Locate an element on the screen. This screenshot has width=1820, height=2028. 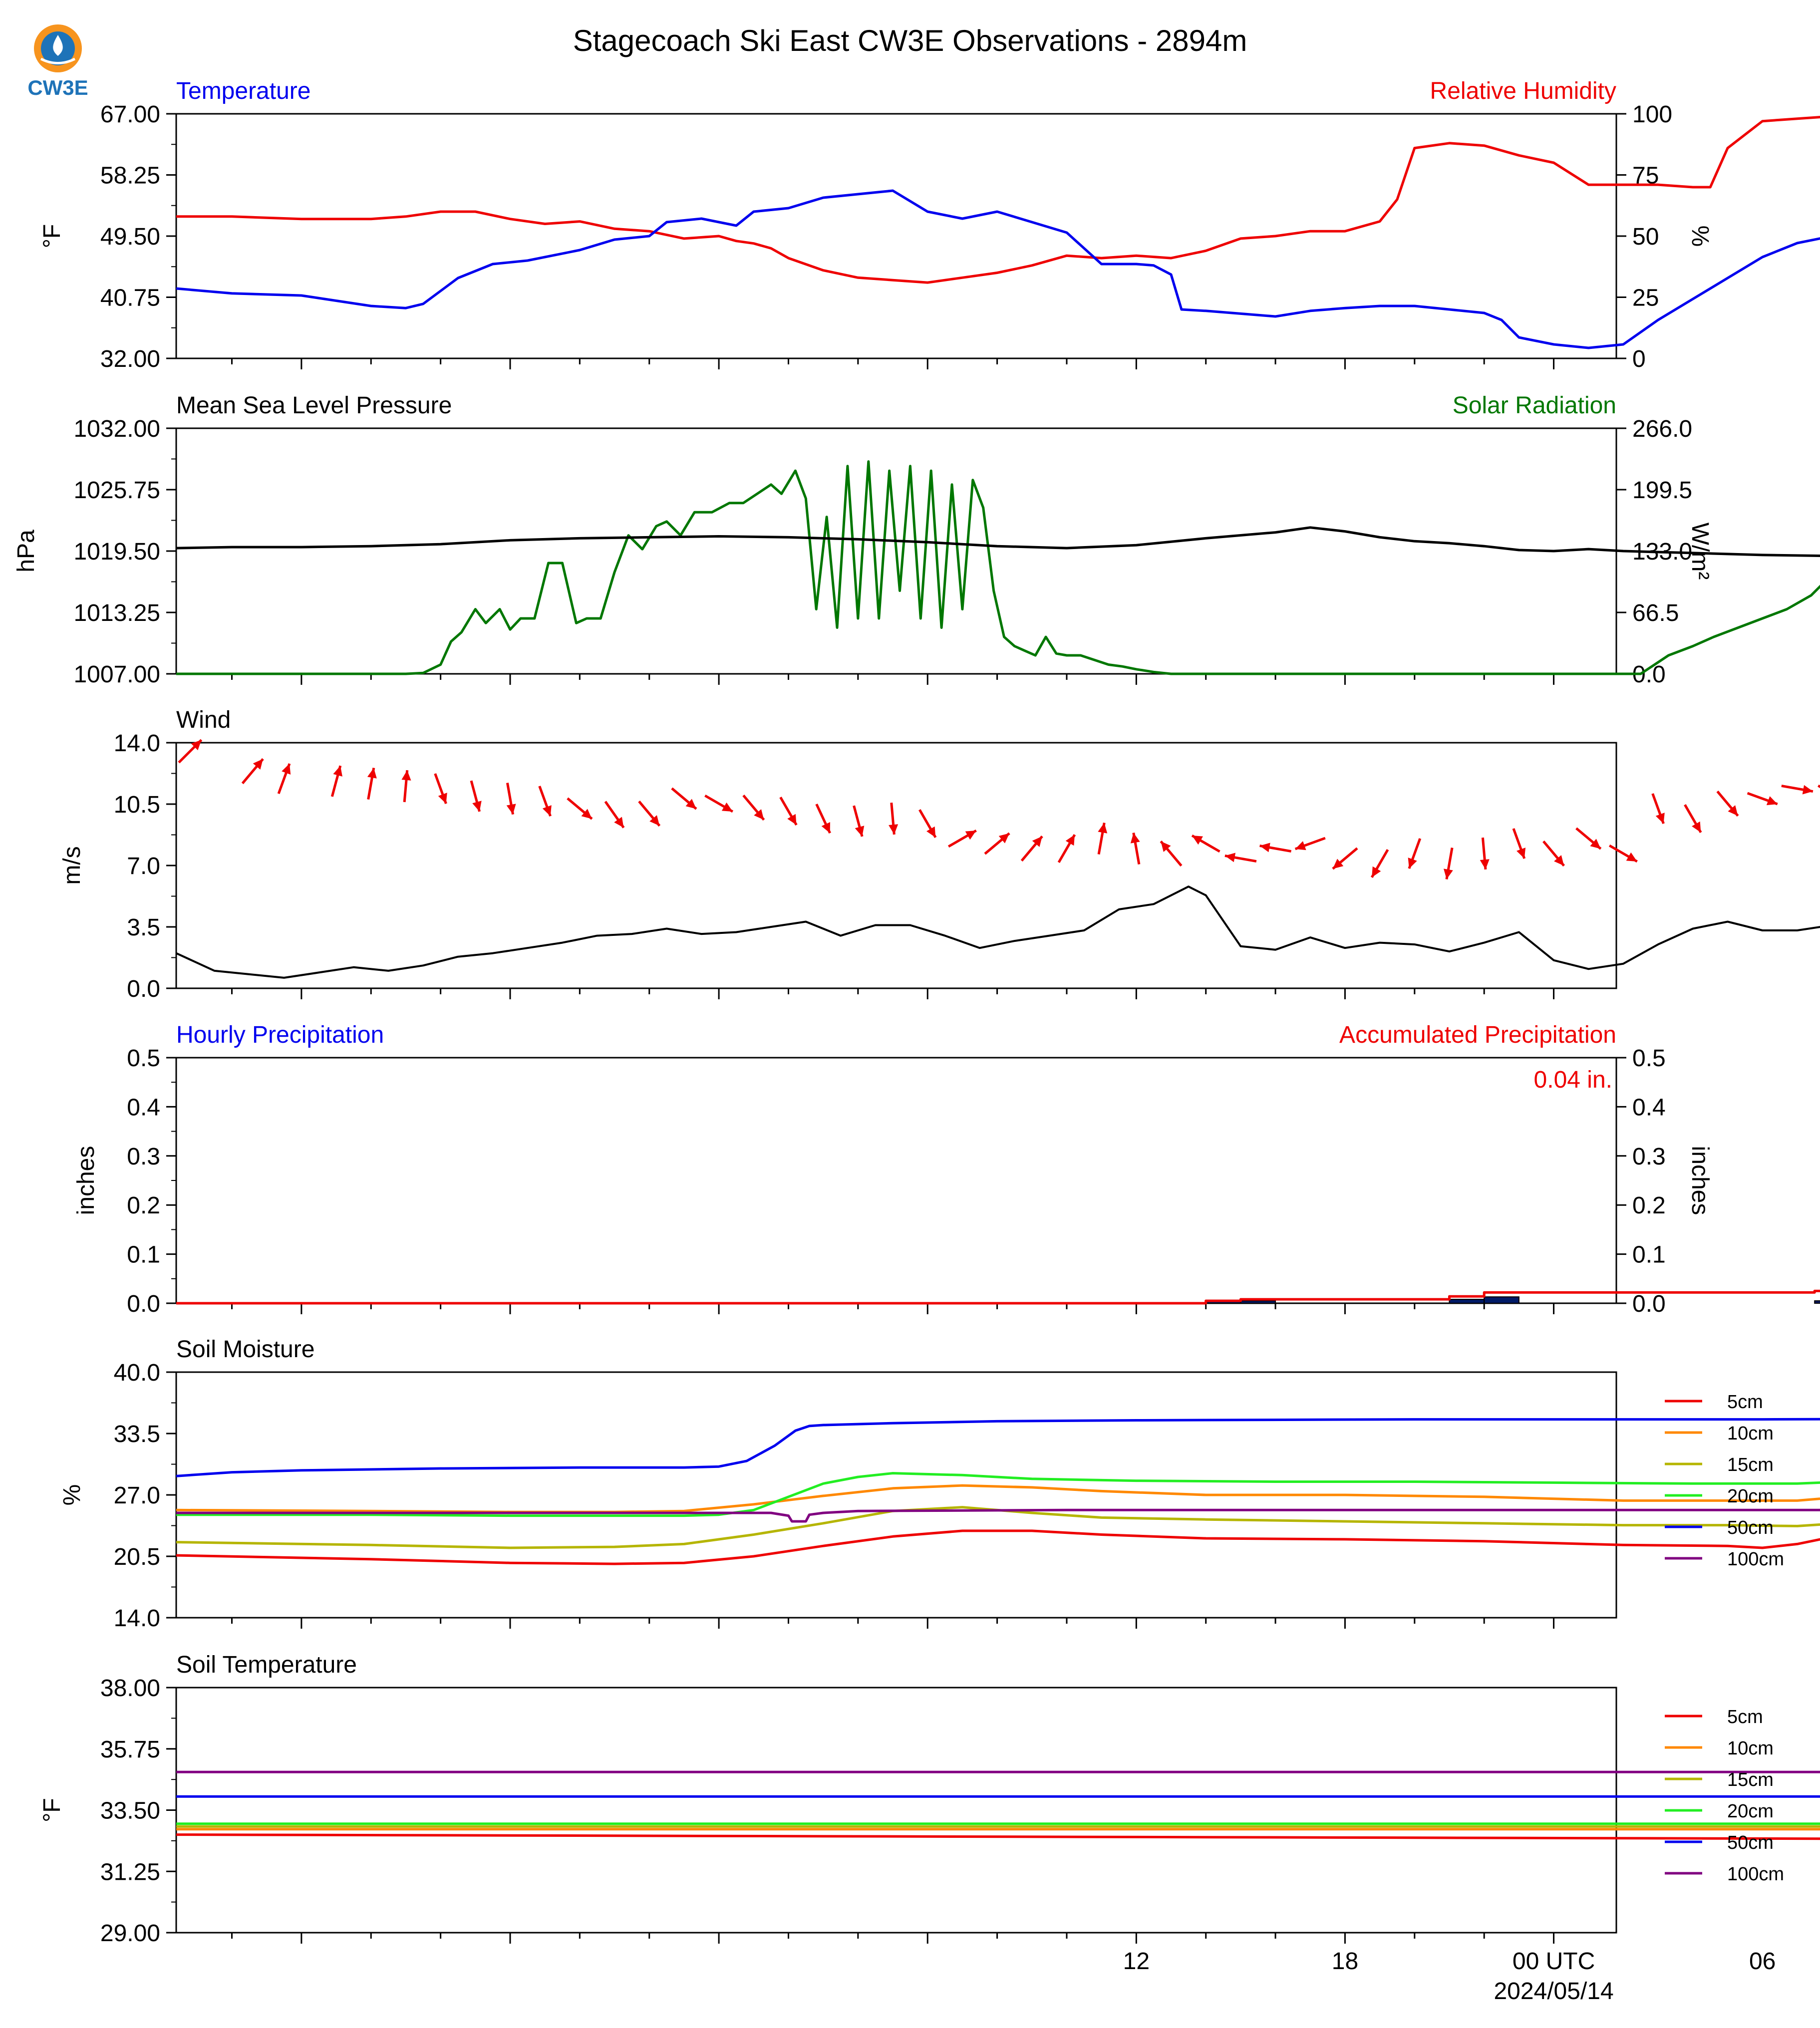
y-axis-label: m/s is located at coordinates (72, 865).